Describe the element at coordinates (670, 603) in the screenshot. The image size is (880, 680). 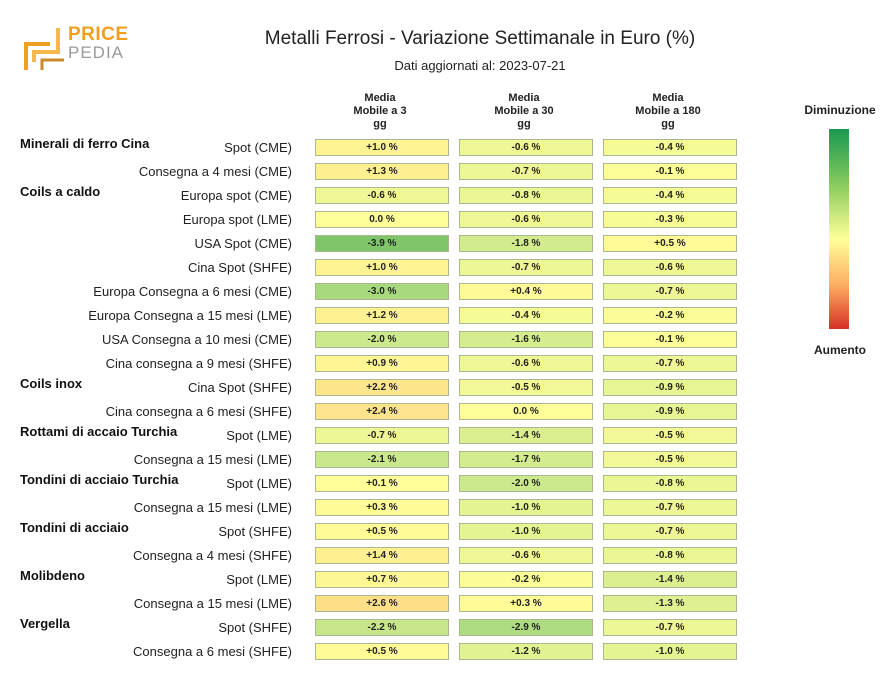
I see `heatmap-cell: -1.3 %` at that location.